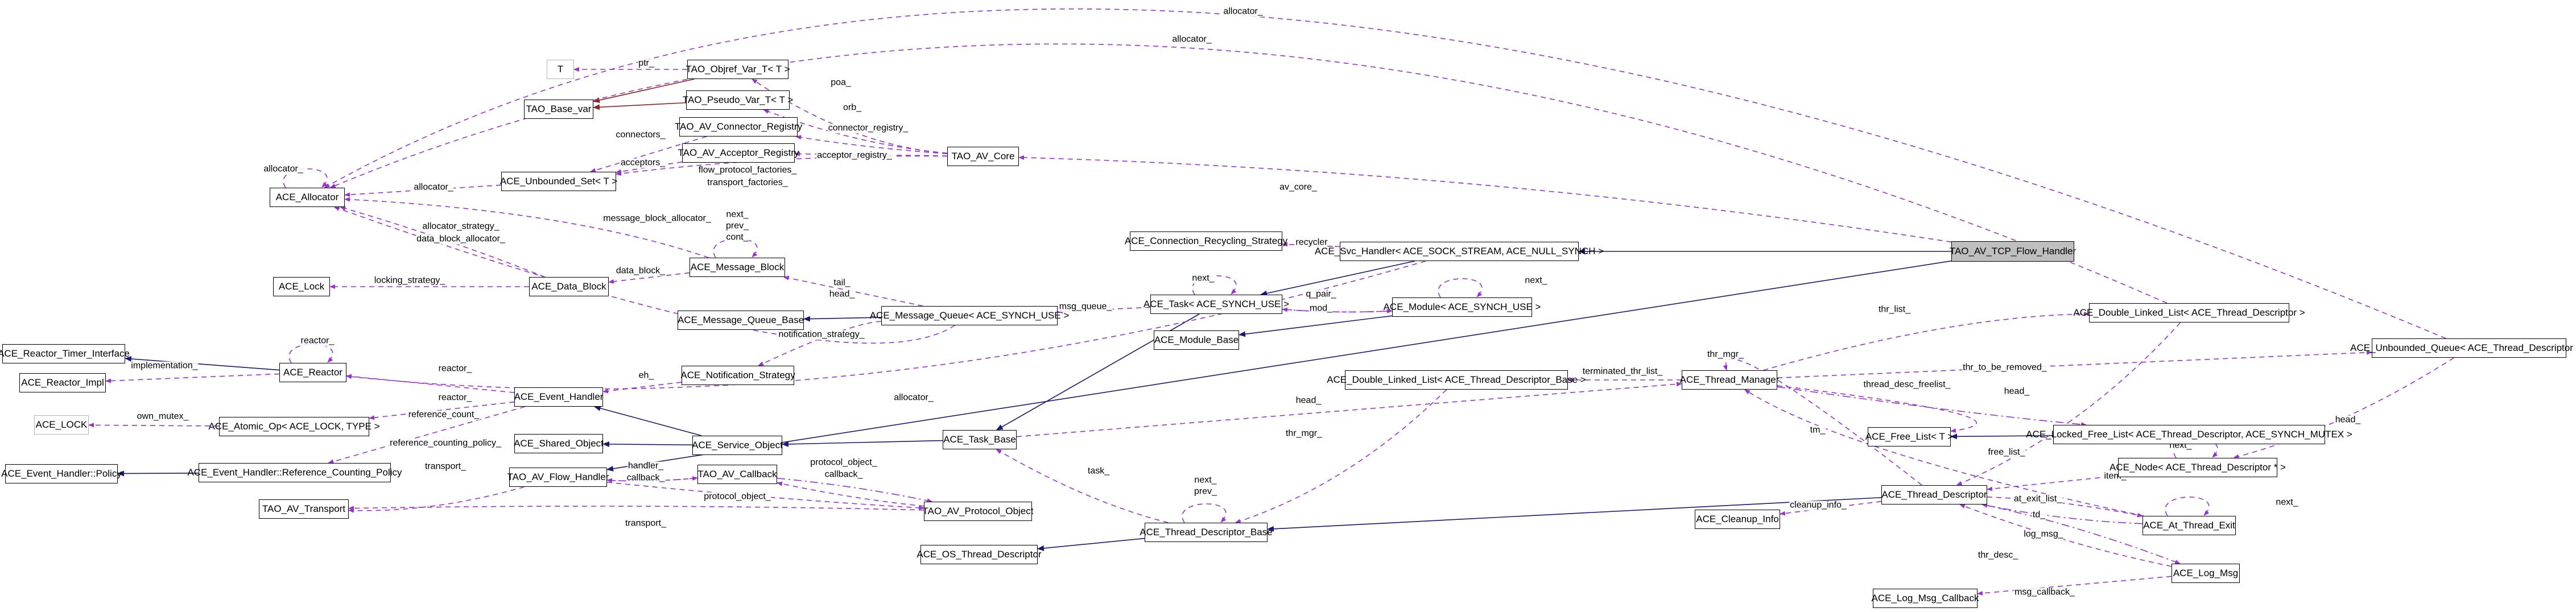  I want to click on class-node-allocator: ACE_Allocator, so click(308, 197).